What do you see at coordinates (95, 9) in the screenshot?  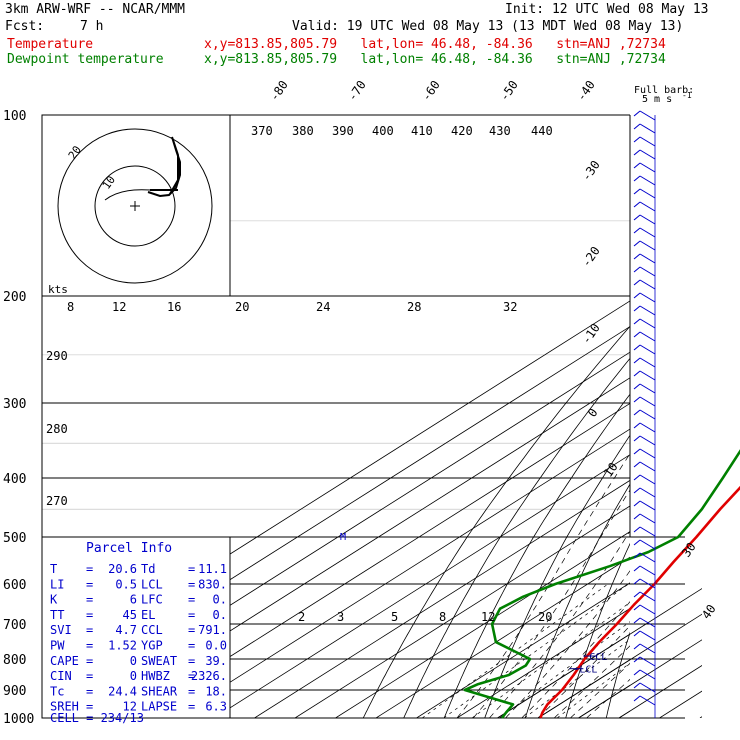 I see `model-title: 3km ARW-WRF -- NCAR/MMM` at bounding box center [95, 9].